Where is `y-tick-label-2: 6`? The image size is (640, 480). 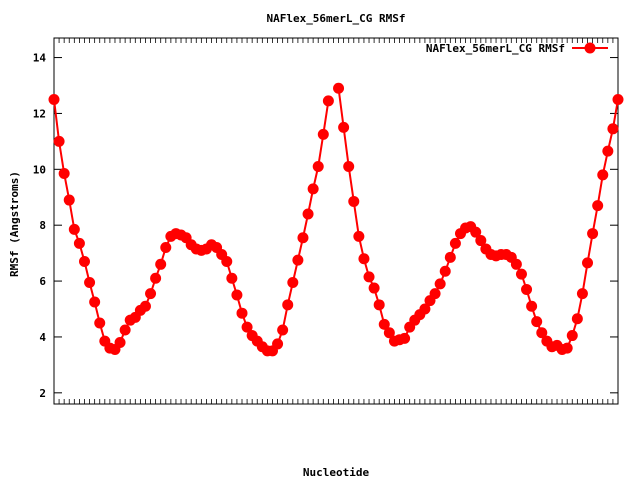 y-tick-label-2: 6 is located at coordinates (42, 281).